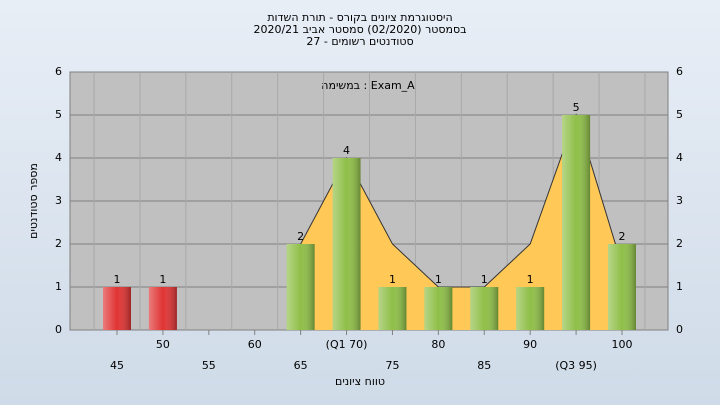  Describe the element at coordinates (438, 344) in the screenshot. I see `x-tick-label: 80` at that location.